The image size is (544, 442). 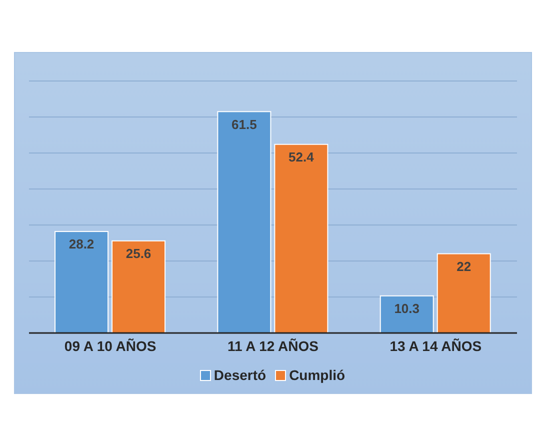 What do you see at coordinates (81, 244) in the screenshot?
I see `data-label: 28.2` at bounding box center [81, 244].